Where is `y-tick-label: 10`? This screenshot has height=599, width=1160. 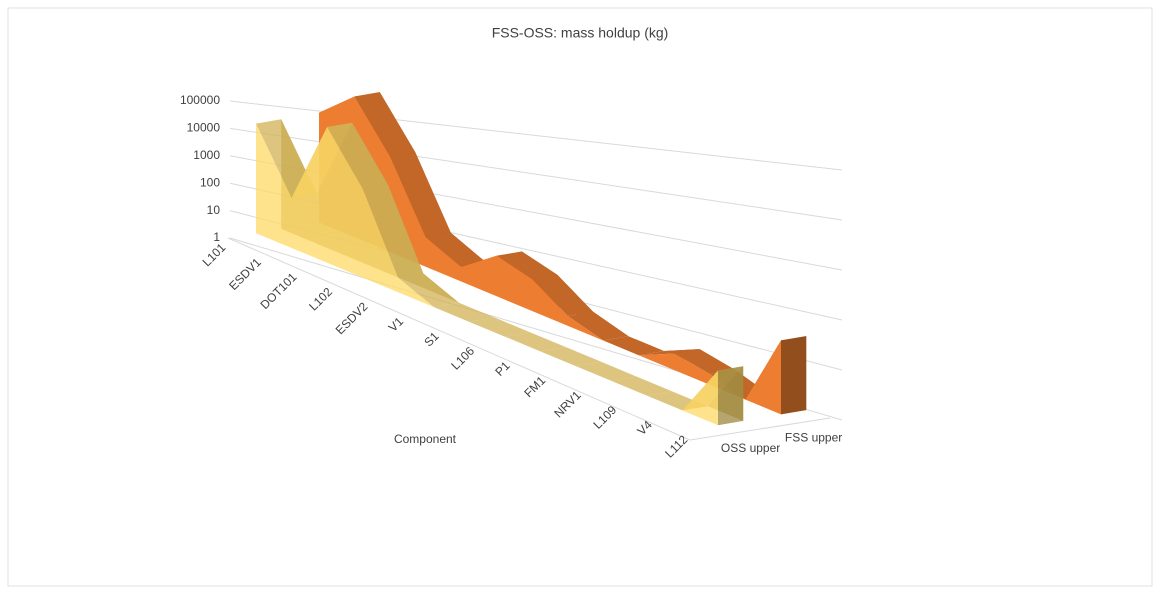 y-tick-label: 10 is located at coordinates (214, 210).